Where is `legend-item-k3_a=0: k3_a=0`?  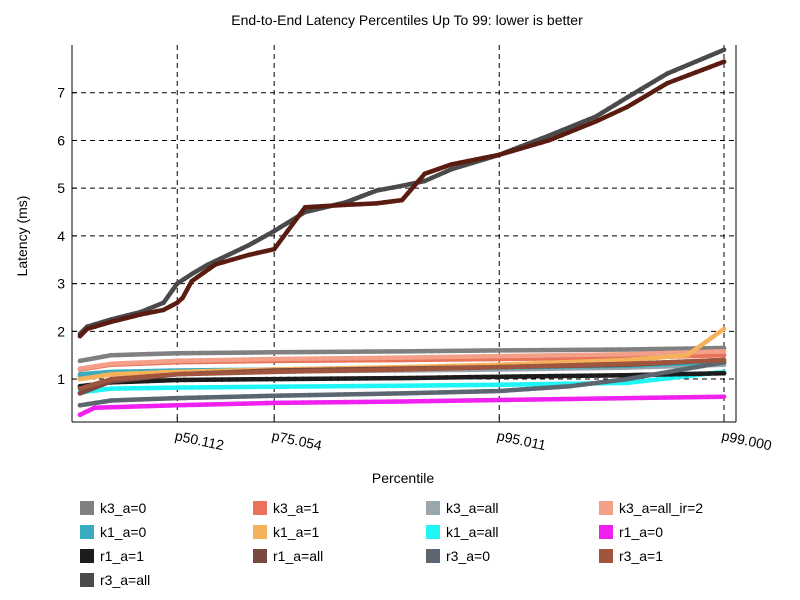
legend-item-k3_a=0: k3_a=0 is located at coordinates (113, 508).